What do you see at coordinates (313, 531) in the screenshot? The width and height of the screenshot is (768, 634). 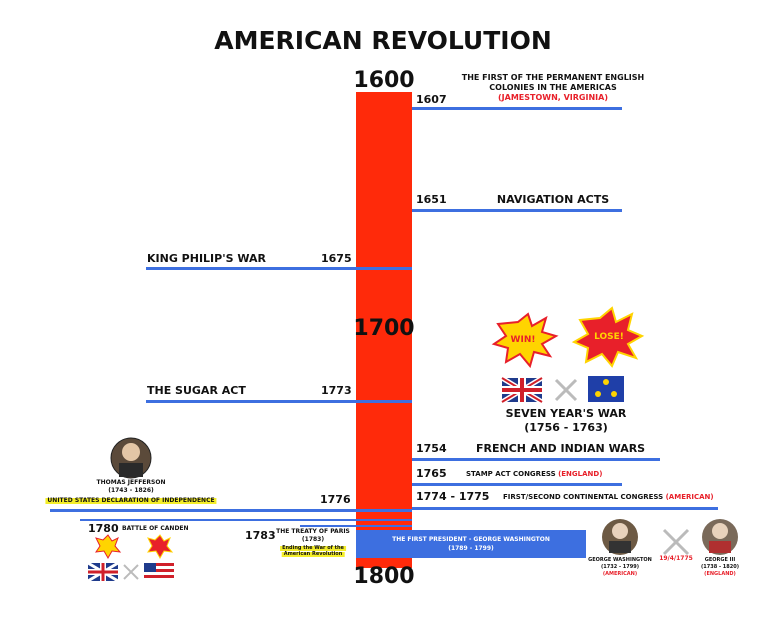 I see `event-label: THE TREATY OF PARIS` at bounding box center [313, 531].